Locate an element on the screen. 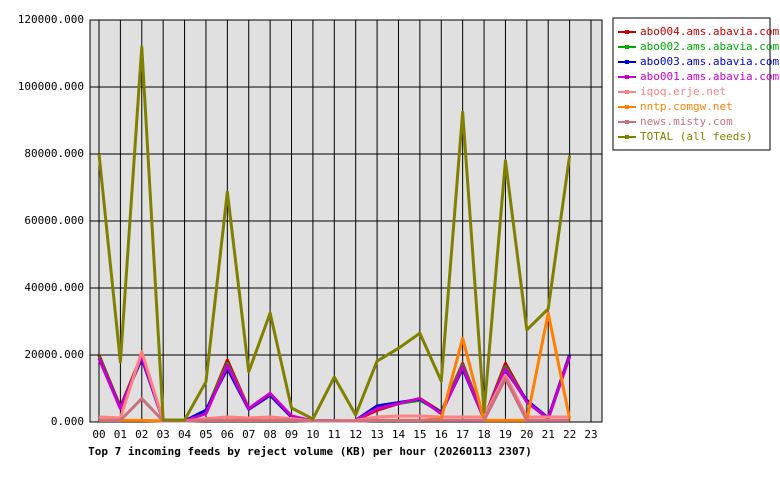 Image resolution: width=780 pixels, height=480 pixels. y-tick-label: 100000.000 is located at coordinates (51, 86).